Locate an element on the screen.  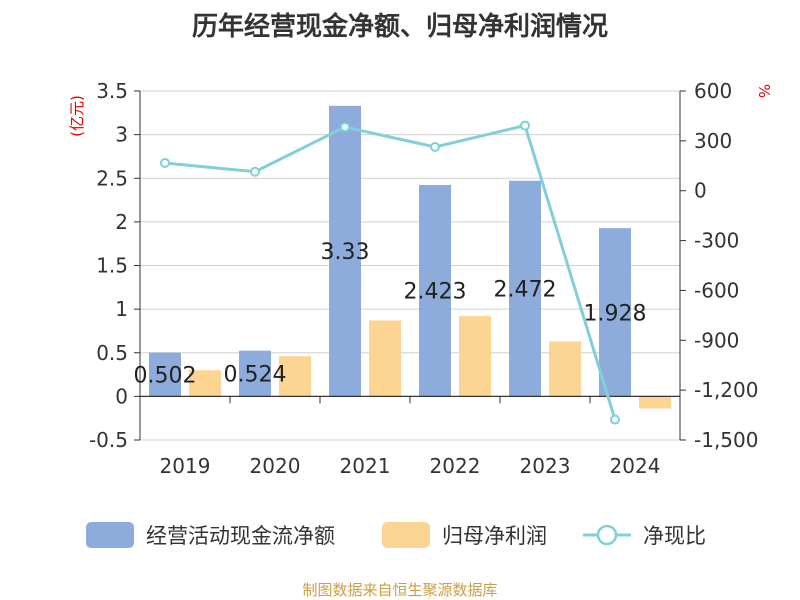
data-label-operating-cash-flow: 0.502 is located at coordinates (165, 375).